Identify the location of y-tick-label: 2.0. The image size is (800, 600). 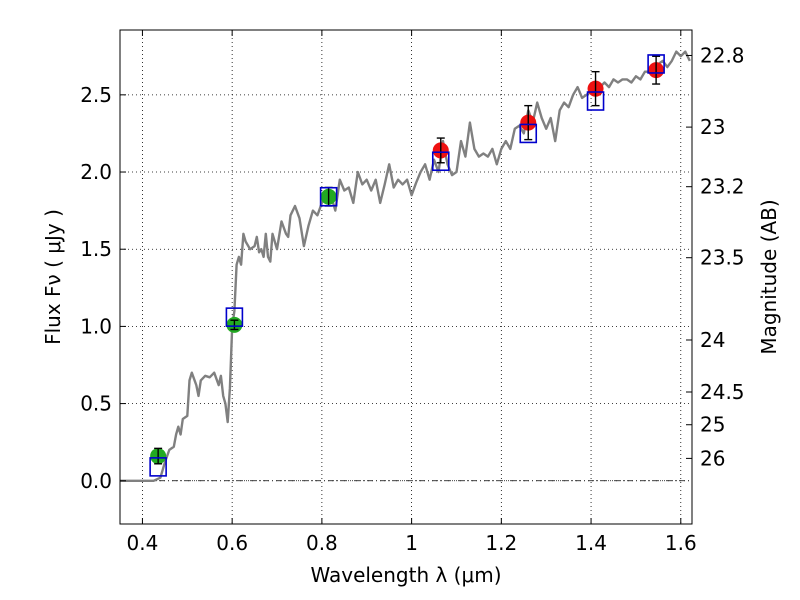
(96, 172).